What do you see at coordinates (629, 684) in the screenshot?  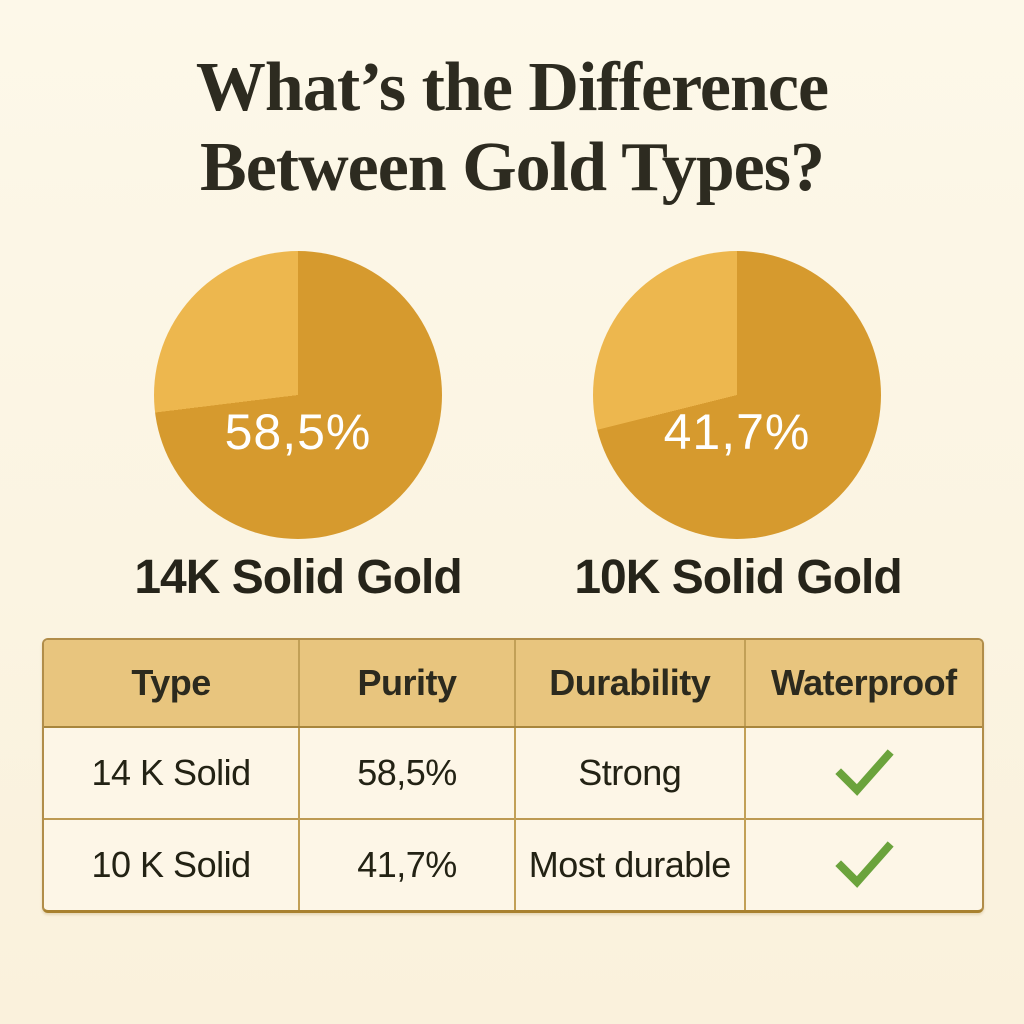 I see `table-header-durability: Durability` at bounding box center [629, 684].